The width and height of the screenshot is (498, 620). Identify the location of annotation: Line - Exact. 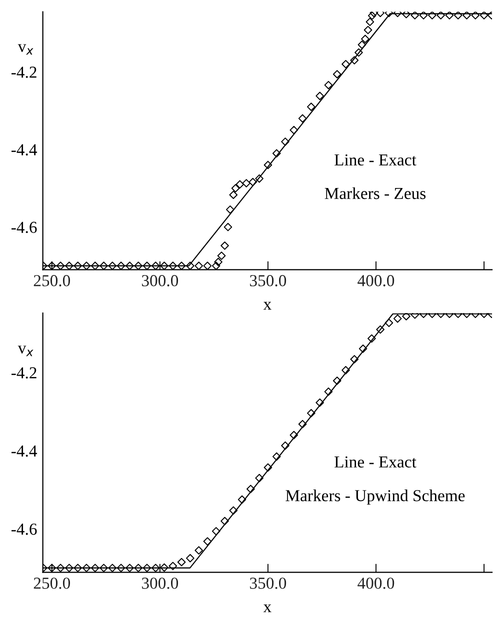
(375, 462).